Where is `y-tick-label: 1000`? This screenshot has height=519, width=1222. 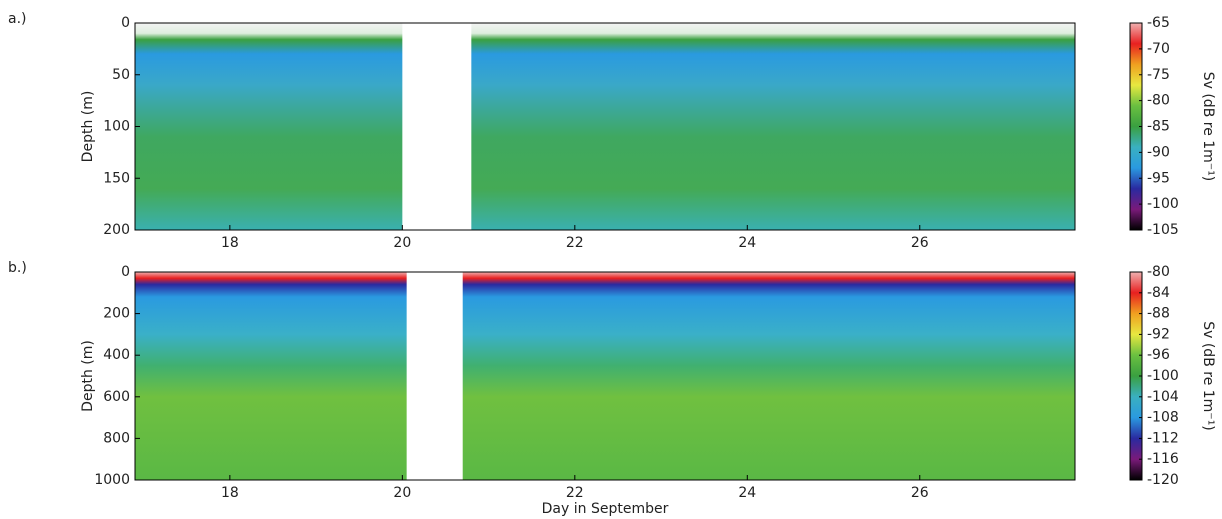 y-tick-label: 1000 is located at coordinates (112, 480).